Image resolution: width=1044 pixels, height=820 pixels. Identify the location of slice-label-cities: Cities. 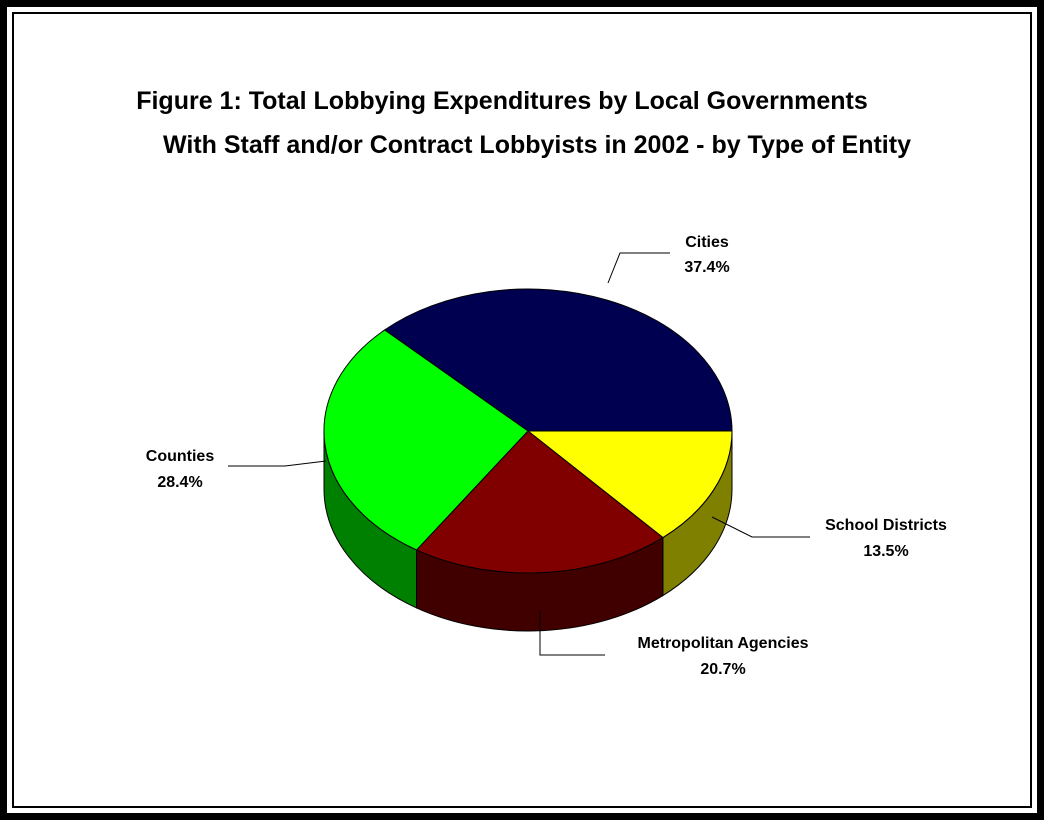
(707, 242).